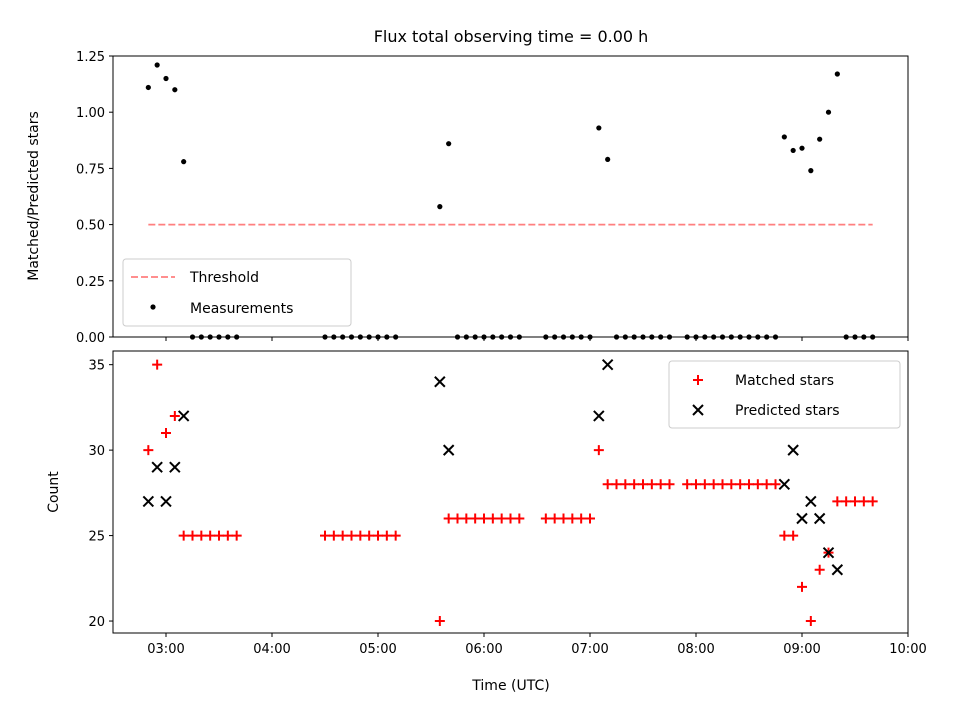 This screenshot has width=960, height=720. Describe the element at coordinates (34, 196) in the screenshot. I see `top-y-axis-label: Matched/Predicted stars` at that location.